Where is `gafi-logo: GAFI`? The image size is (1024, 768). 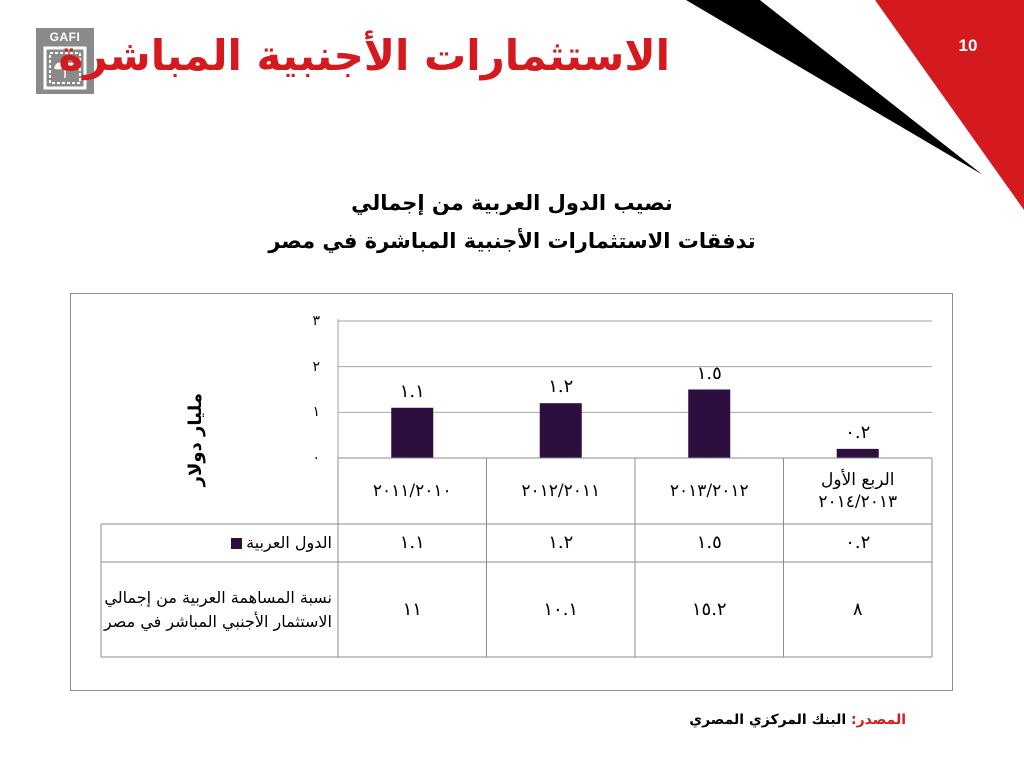 gafi-logo: GAFI is located at coordinates (65, 61).